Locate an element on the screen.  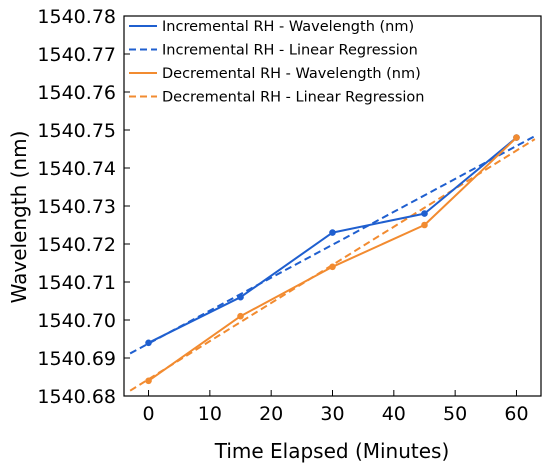
y-tick-label: 1540.69 is located at coordinates (76, 359).